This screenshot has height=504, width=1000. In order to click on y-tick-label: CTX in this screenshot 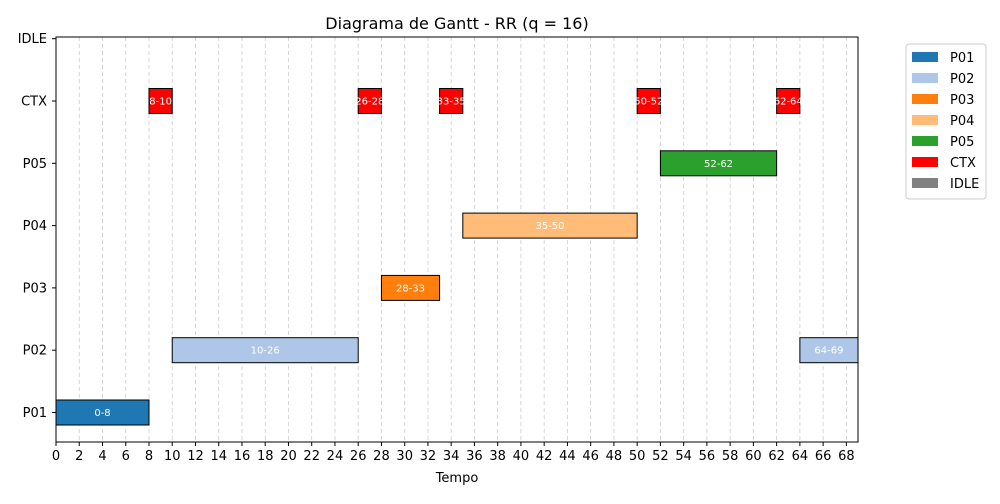, I will do `click(34, 102)`.